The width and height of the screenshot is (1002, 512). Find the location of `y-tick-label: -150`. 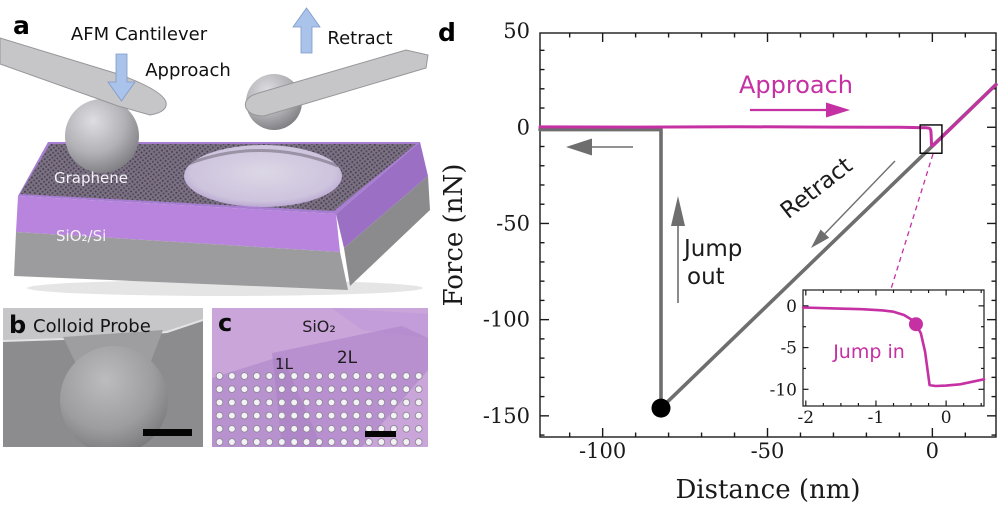

y-tick-label: -150 is located at coordinates (506, 416).